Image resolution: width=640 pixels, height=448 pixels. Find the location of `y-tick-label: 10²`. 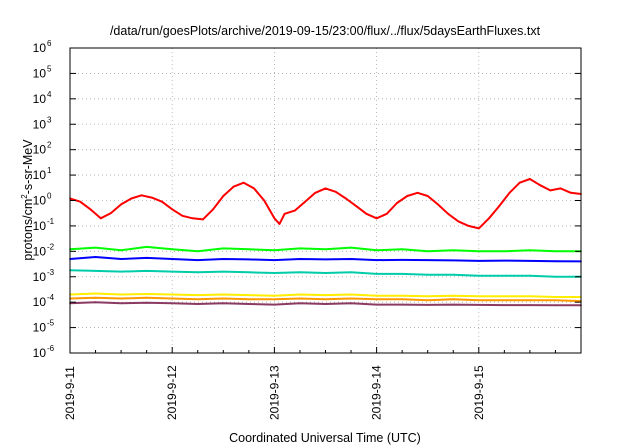

y-tick-label: 10² is located at coordinates (42, 149).